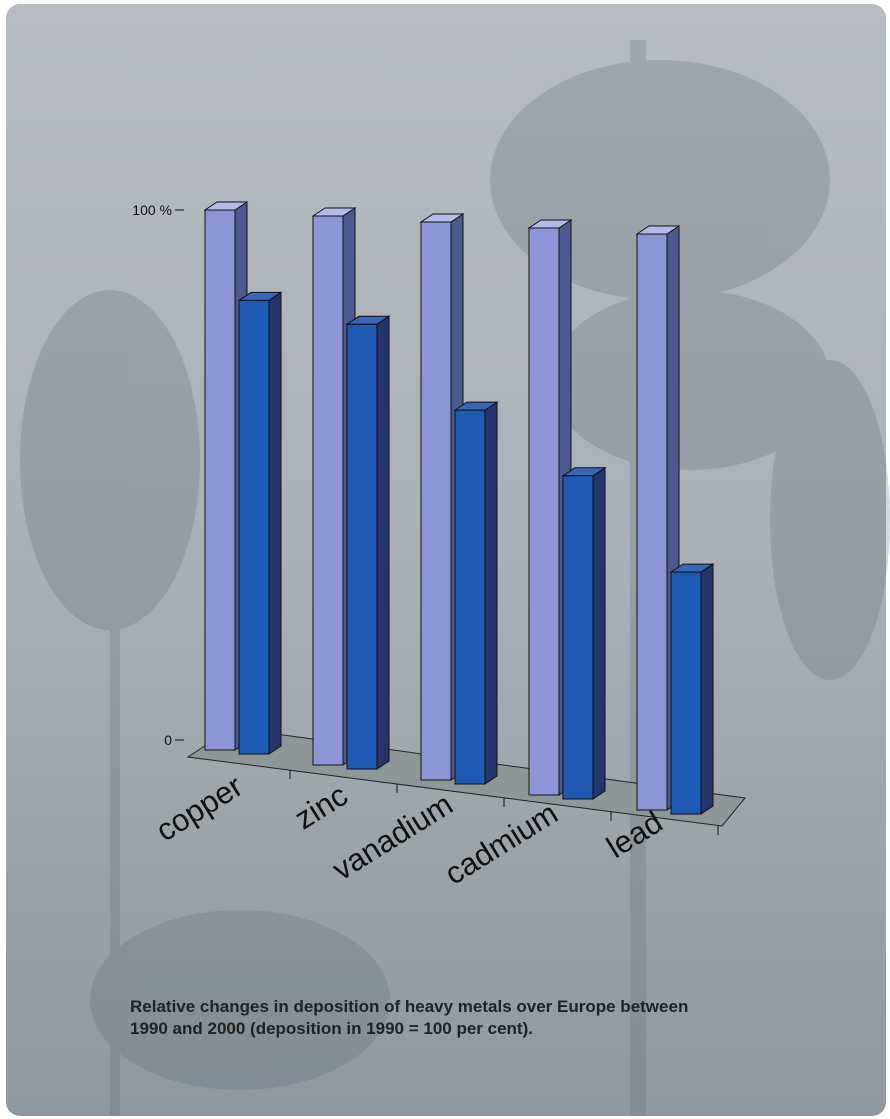 This screenshot has height=1119, width=890. Describe the element at coordinates (115, 708) in the screenshot. I see `trunk` at that location.